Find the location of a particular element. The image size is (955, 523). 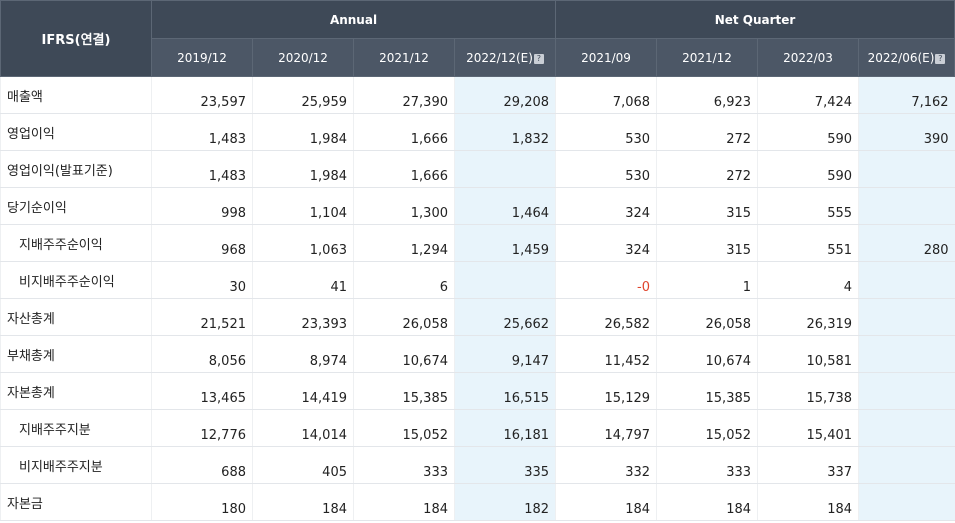

table-cell: 333 is located at coordinates (707, 465).